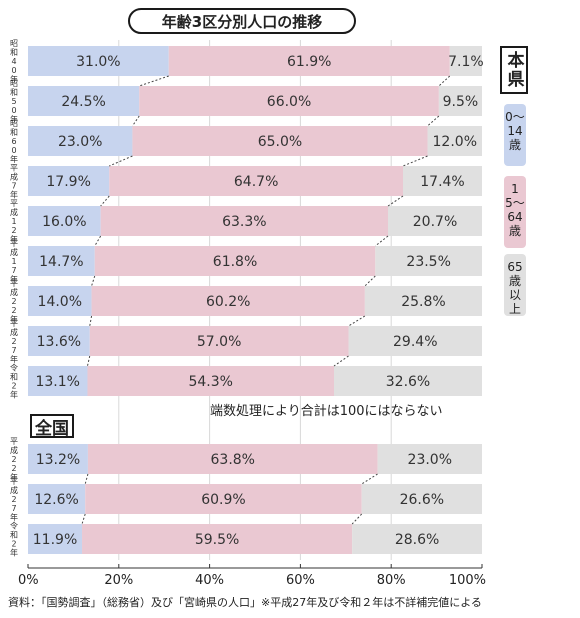 Image resolution: width=580 pixels, height=618 pixels. I want to click on data-label: 59.5%, so click(217, 540).